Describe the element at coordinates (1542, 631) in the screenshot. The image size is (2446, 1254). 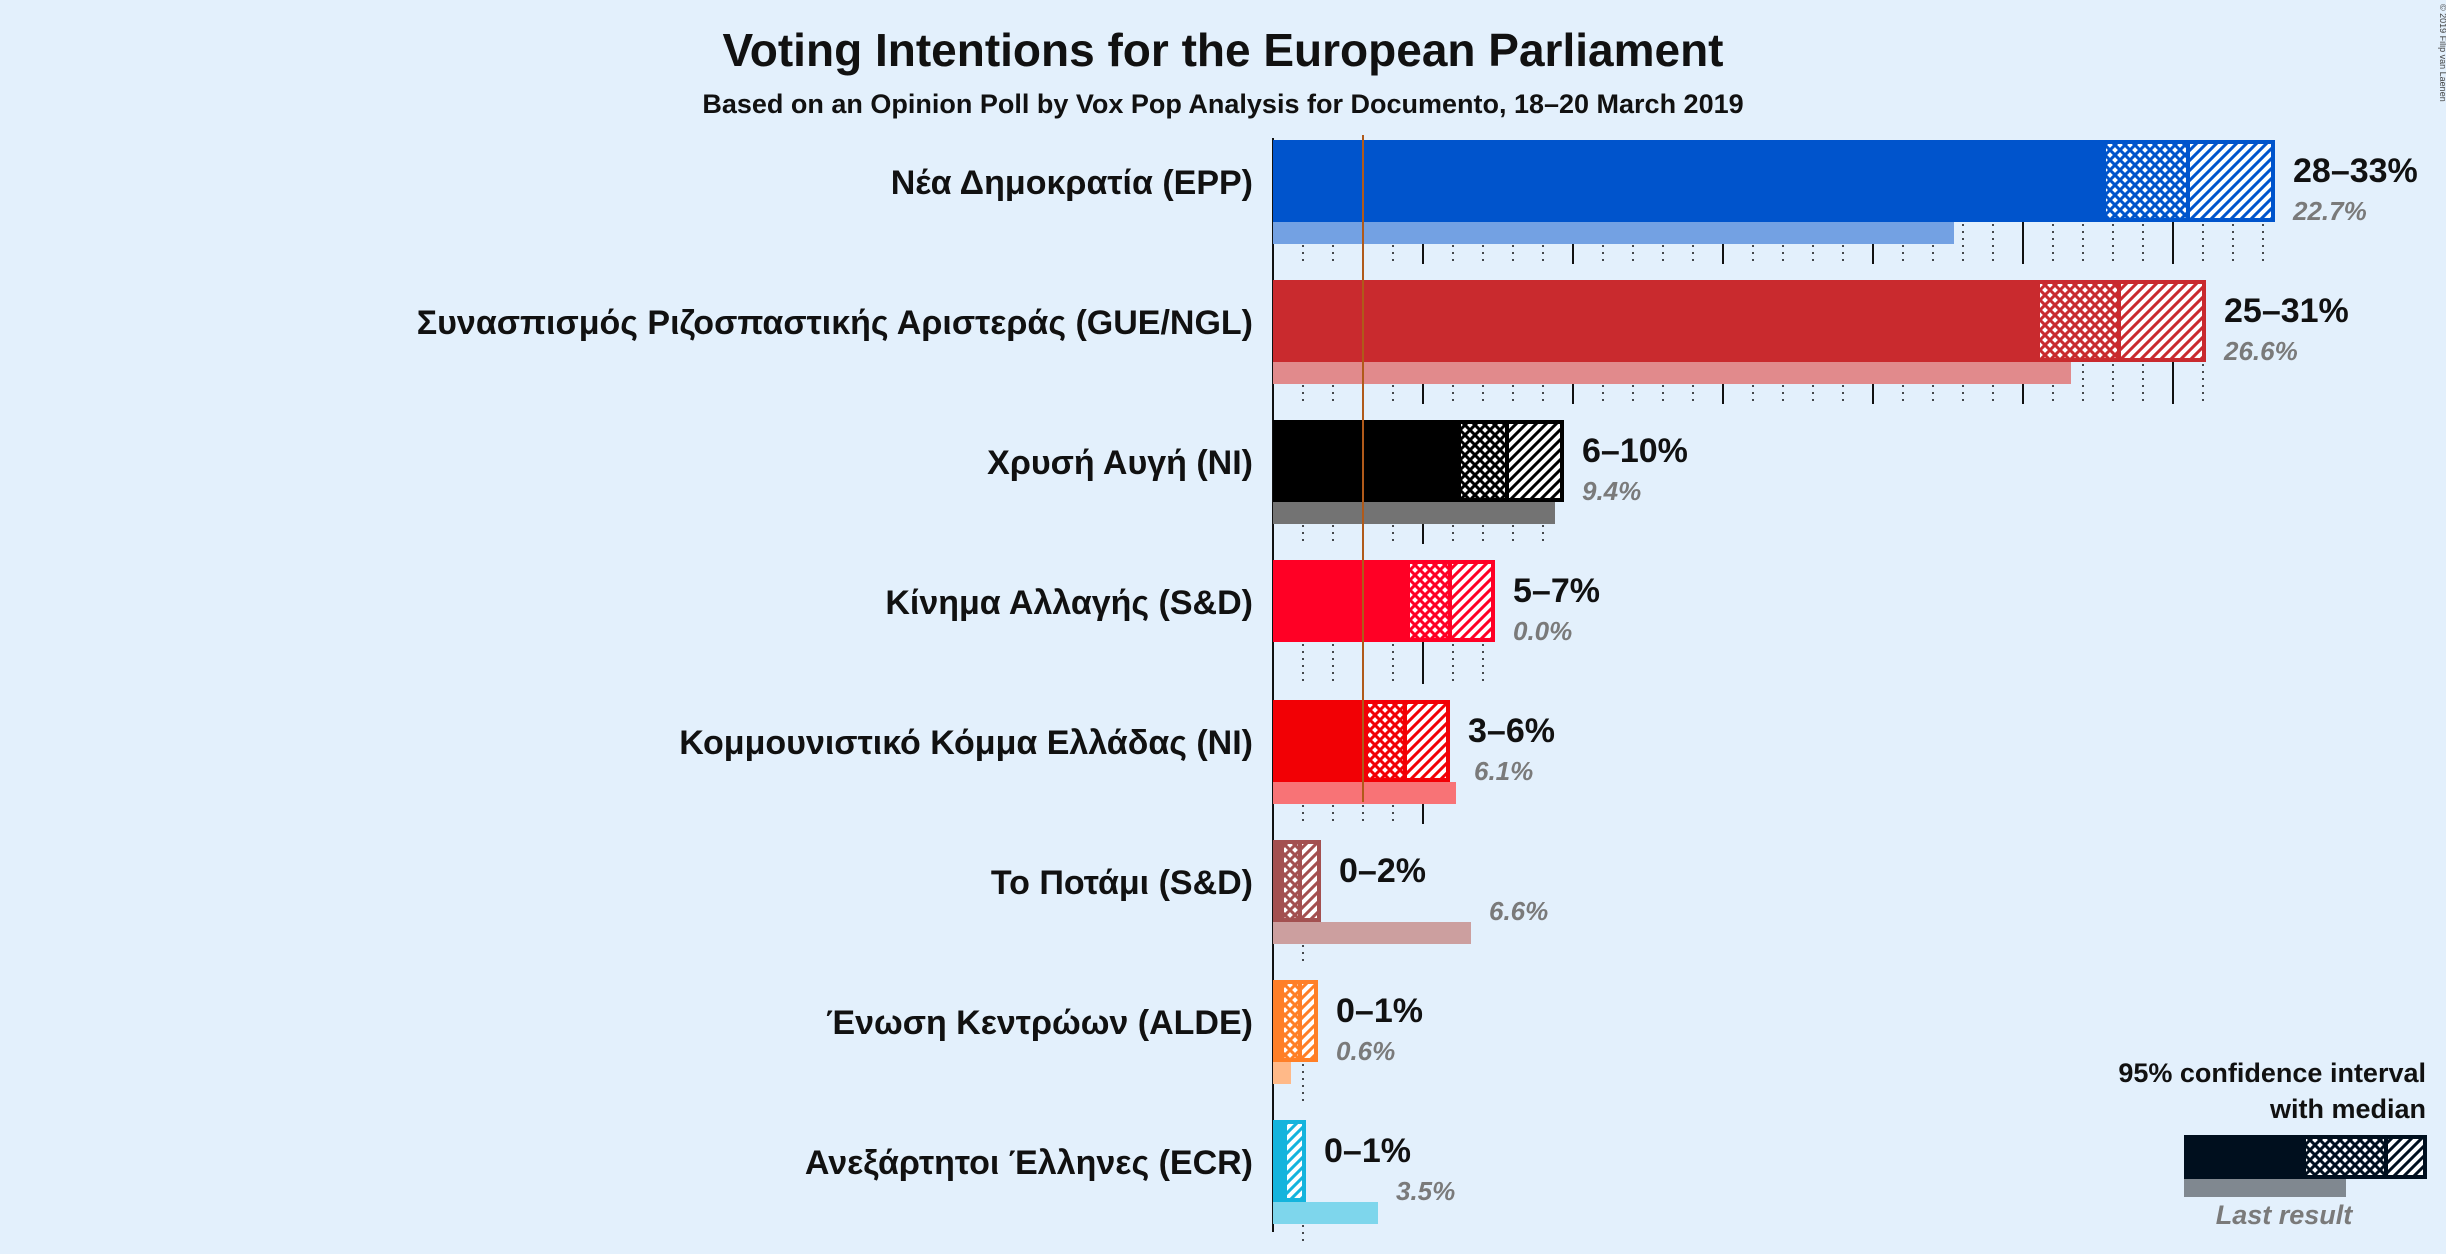
I see `last-result-label: 0.0%` at that location.